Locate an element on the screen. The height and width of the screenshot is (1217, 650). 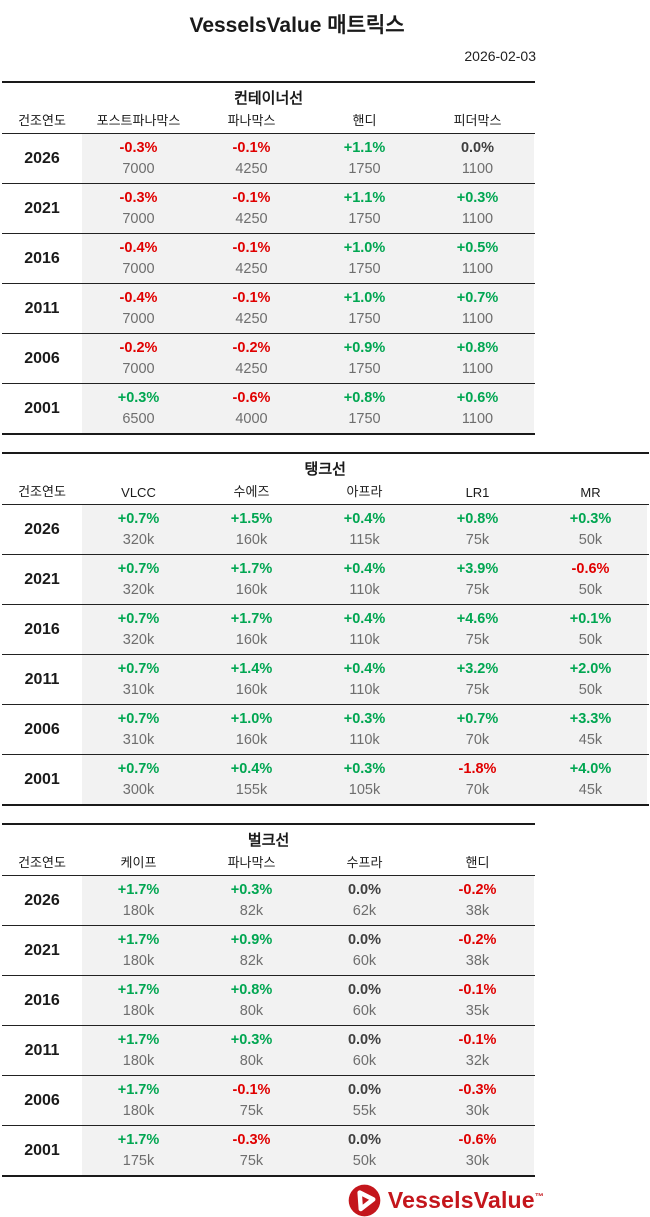
table-row: 2026 -0.3% 7000 -0.1% 4250 +1.1% 1750 0.0% 1100 is located at coordinates (269, 158).